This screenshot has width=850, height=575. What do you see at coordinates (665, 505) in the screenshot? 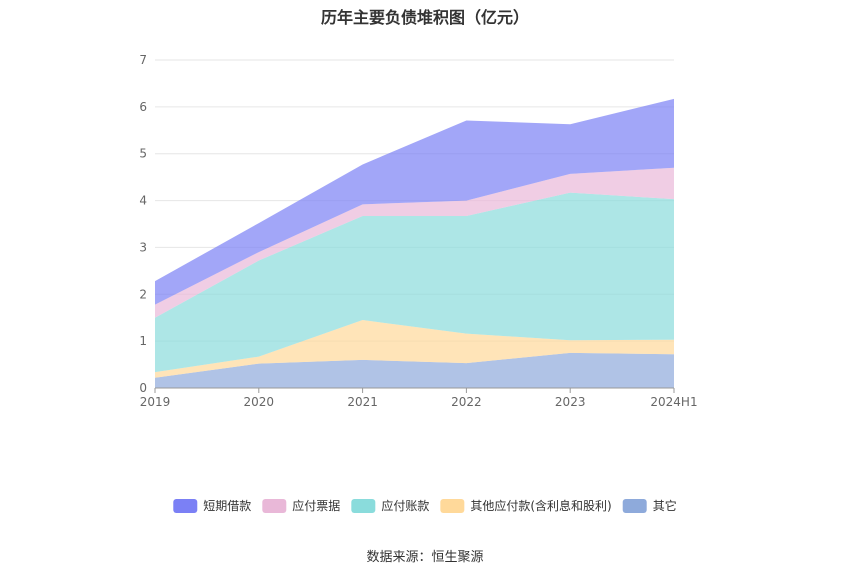
I see `legend-label: 其它` at bounding box center [665, 505].